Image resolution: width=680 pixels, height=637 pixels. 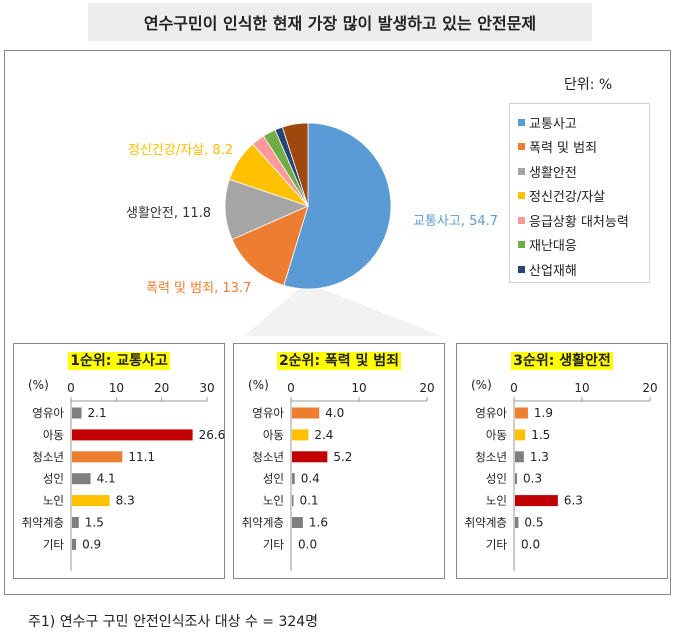 I want to click on x-tick-label: 30, so click(x=206, y=388).